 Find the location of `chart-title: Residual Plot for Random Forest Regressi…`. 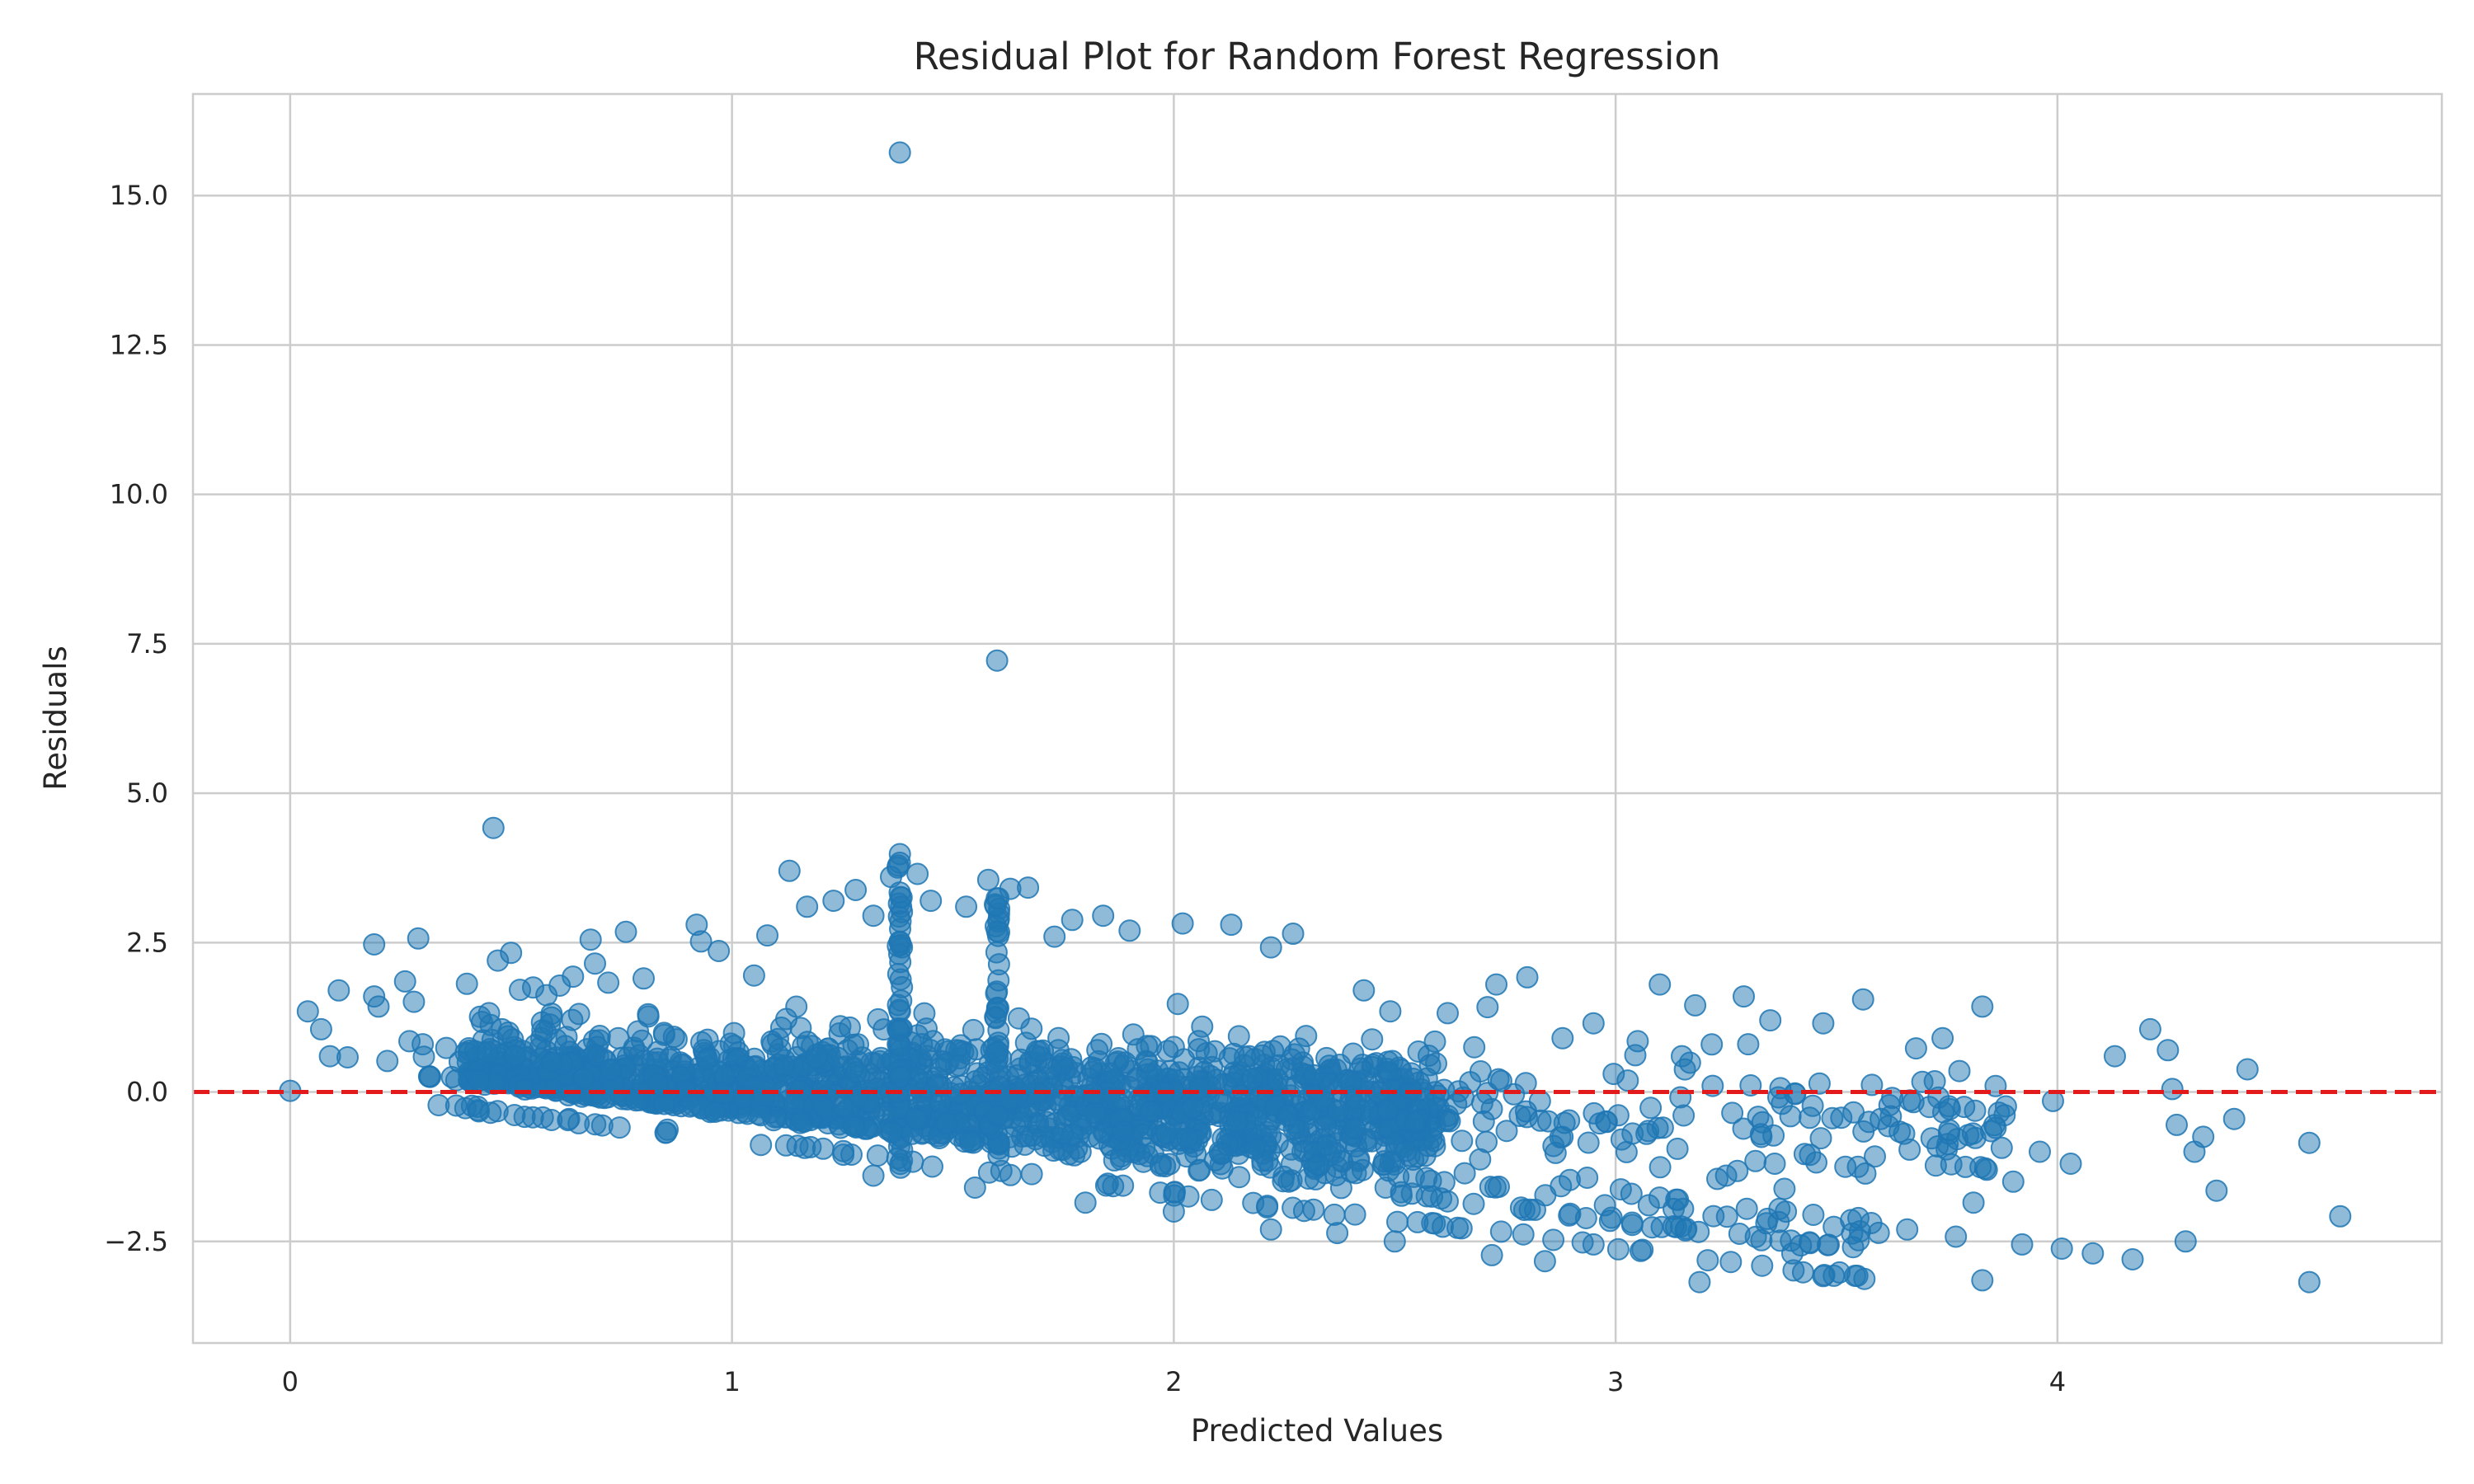

chart-title: Residual Plot for Random Forest Regressi… is located at coordinates (1317, 56).